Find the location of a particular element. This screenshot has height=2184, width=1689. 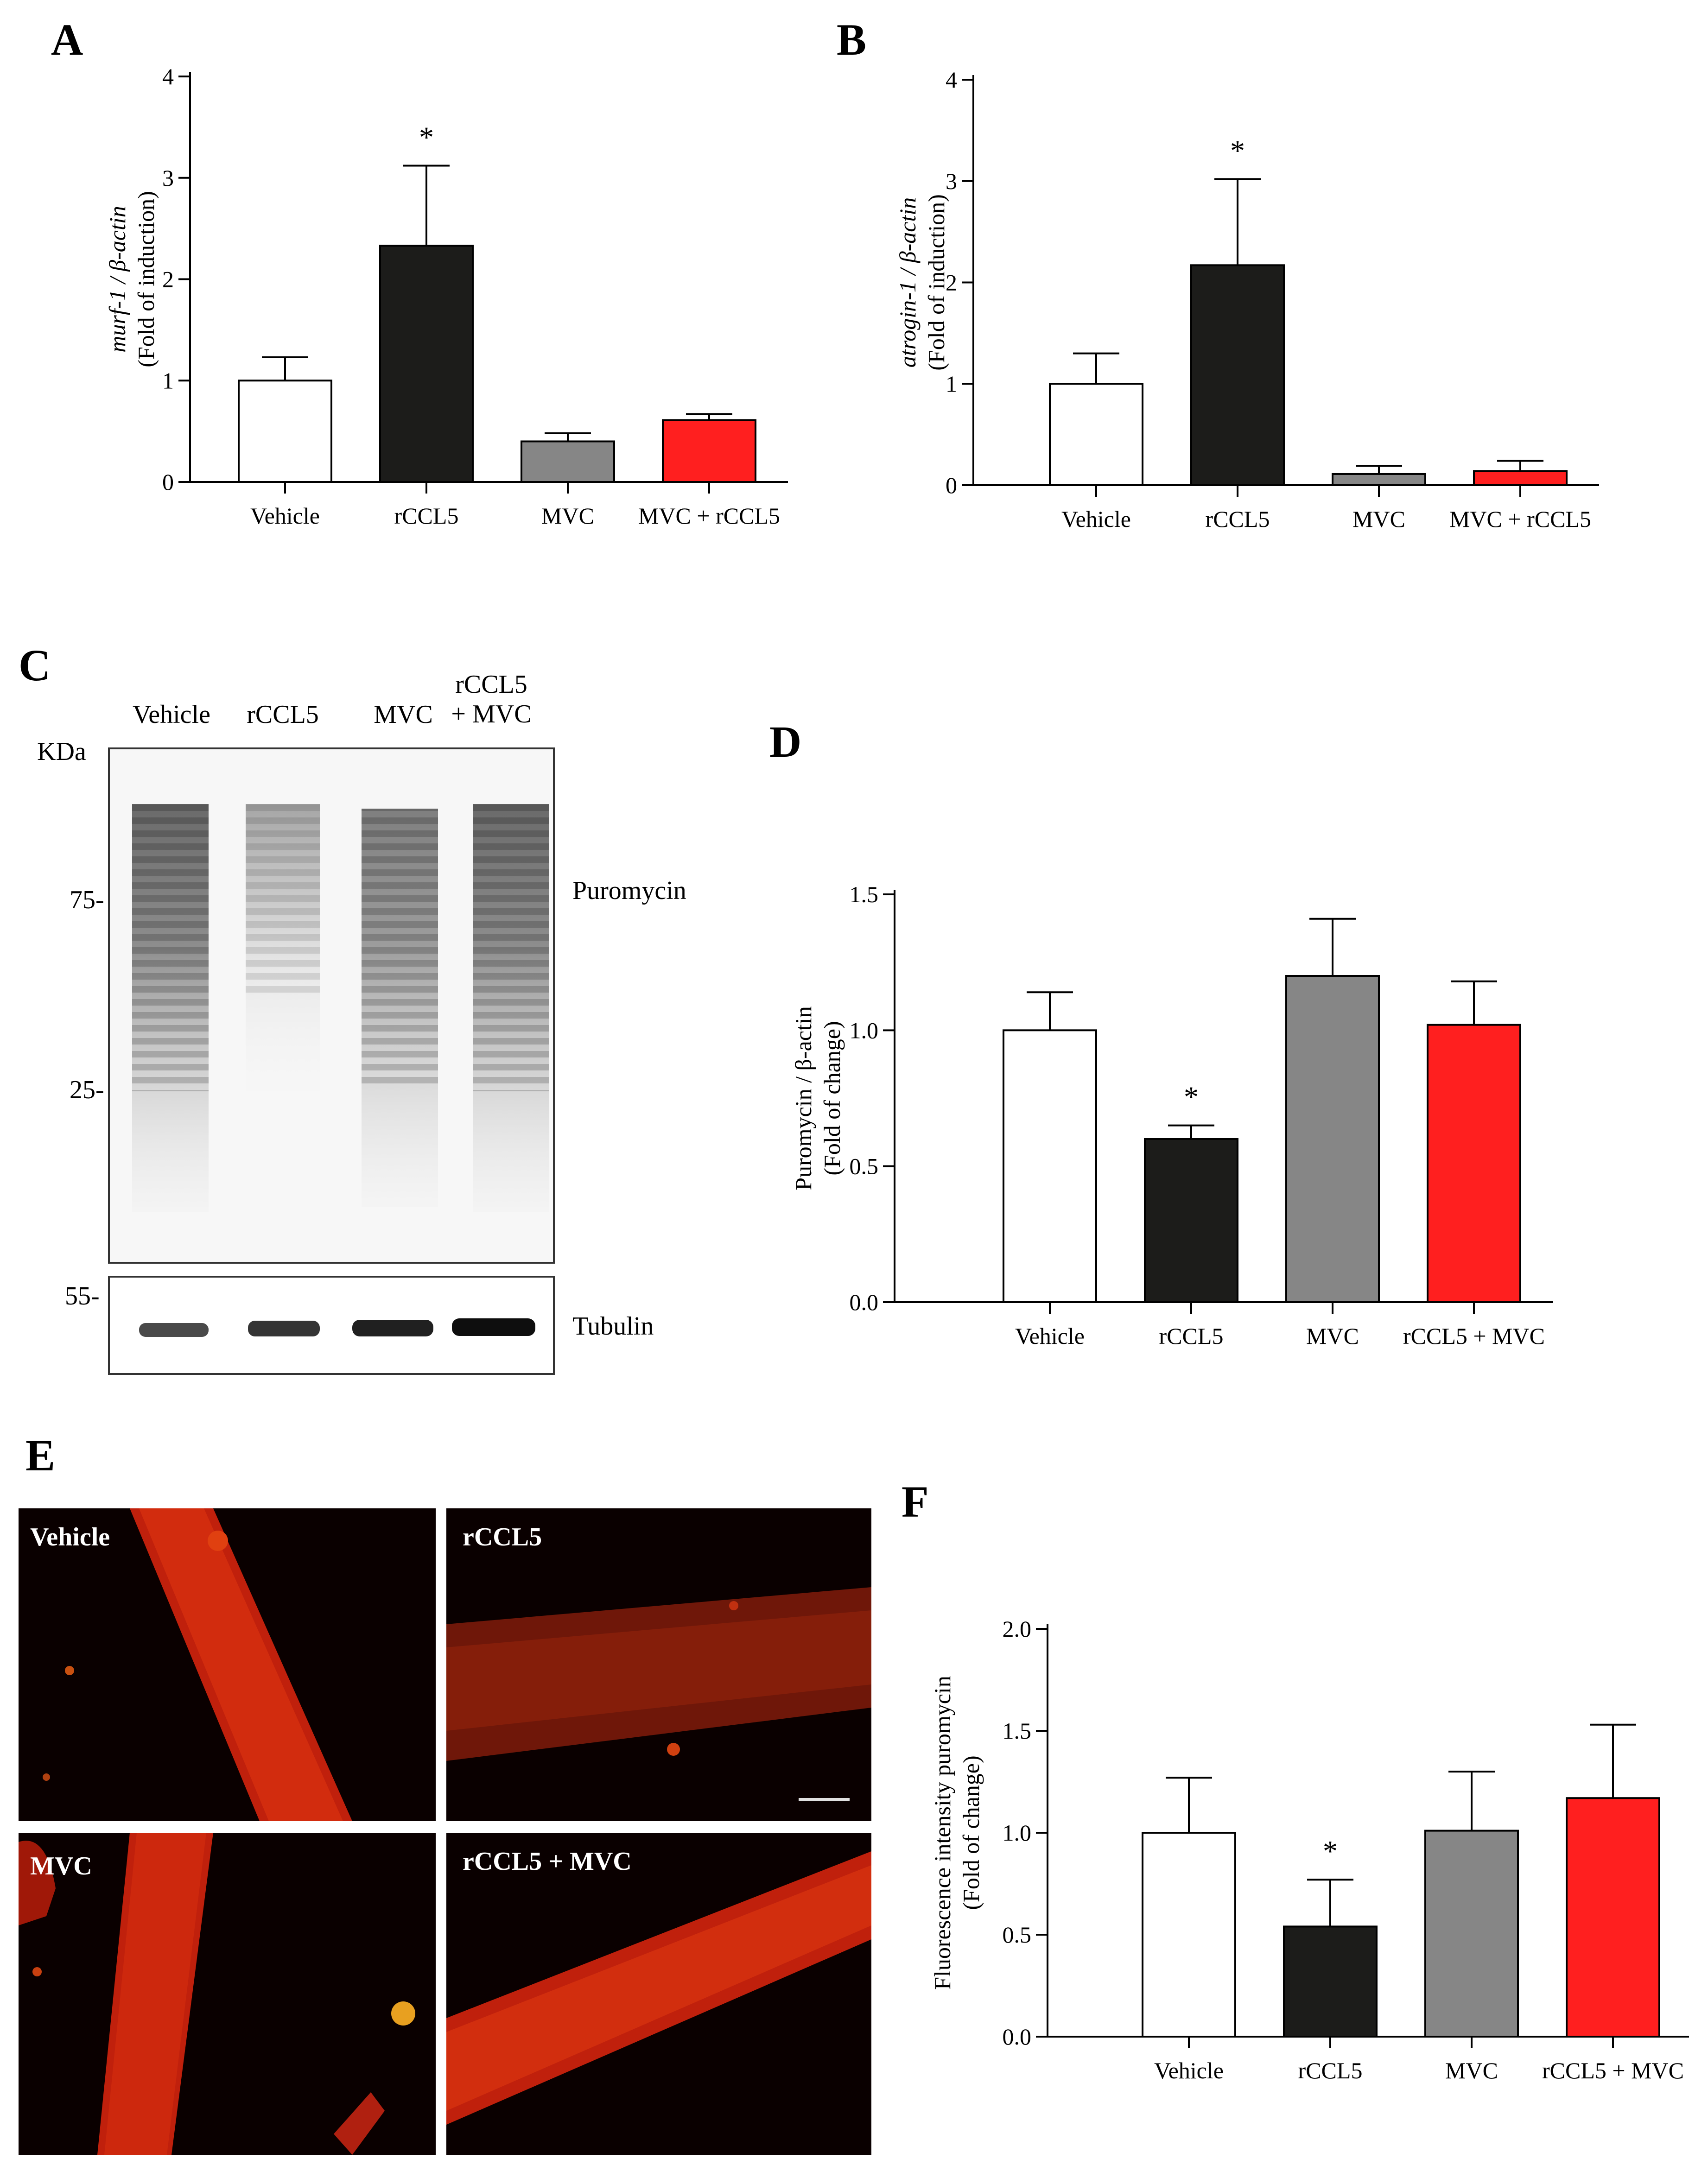

chart-f-ytick-label: 2.0 is located at coordinates (1017, 1629).